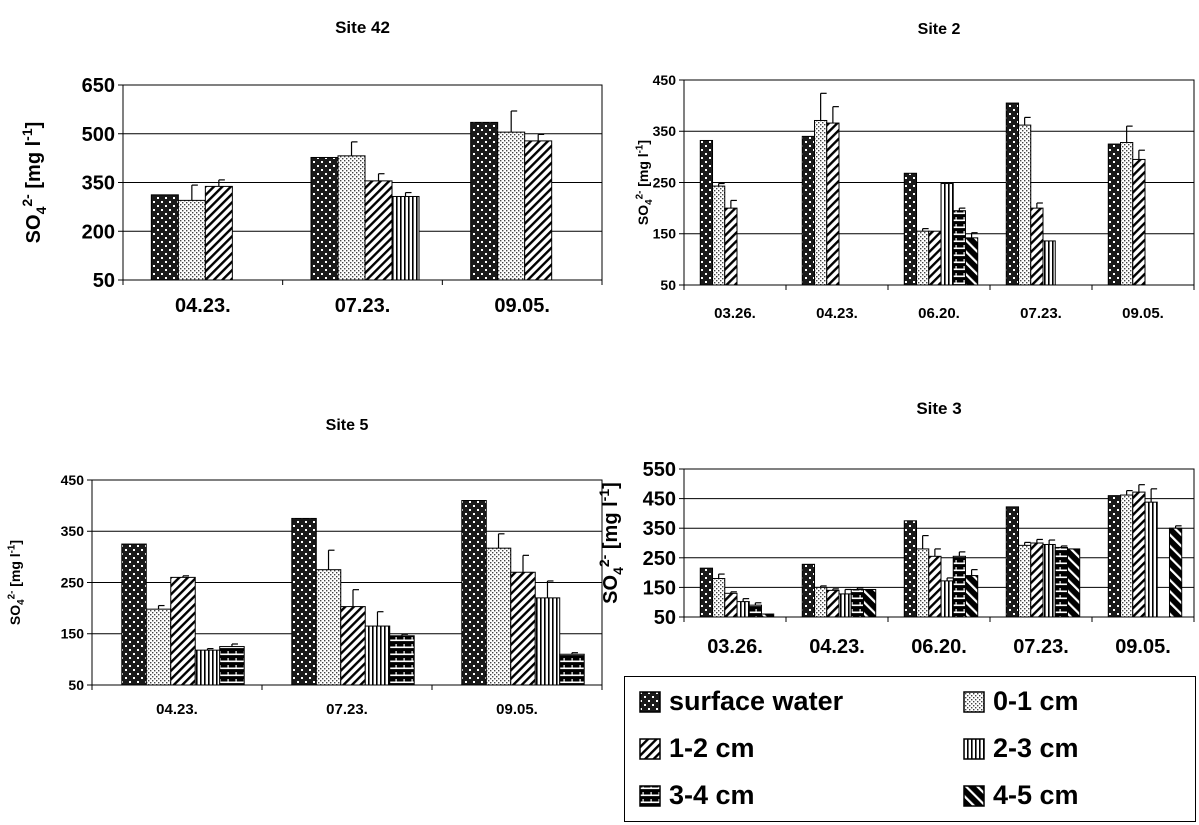 The height and width of the screenshot is (825, 1199). What do you see at coordinates (1143, 313) in the screenshot?
I see `x-tick-label: 09.05.` at bounding box center [1143, 313].